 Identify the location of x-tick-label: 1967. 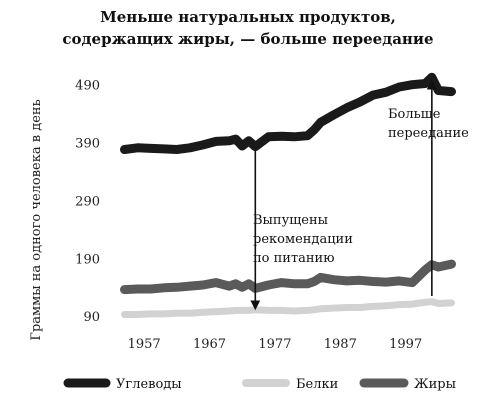
(209, 344).